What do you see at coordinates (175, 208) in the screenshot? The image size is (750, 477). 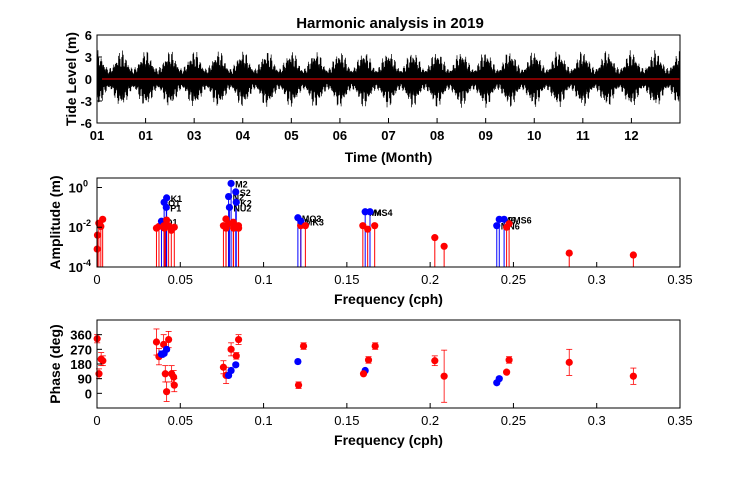 I see `constituent-label: P1` at bounding box center [175, 208].